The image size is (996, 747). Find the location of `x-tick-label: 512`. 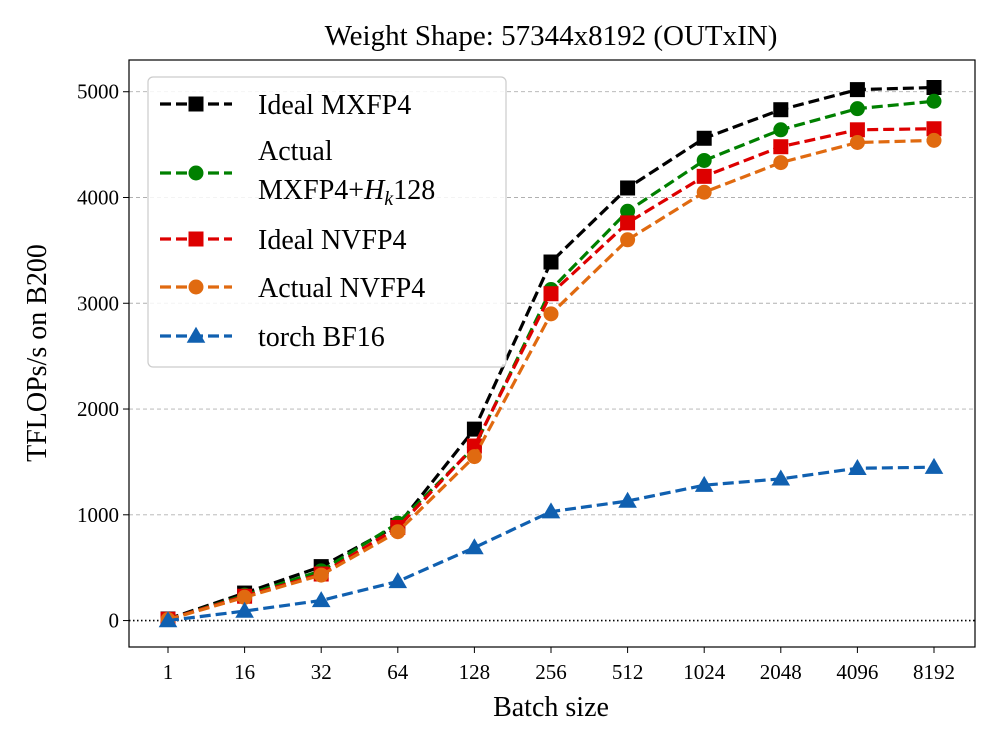

x-tick-label: 512 is located at coordinates (628, 672).